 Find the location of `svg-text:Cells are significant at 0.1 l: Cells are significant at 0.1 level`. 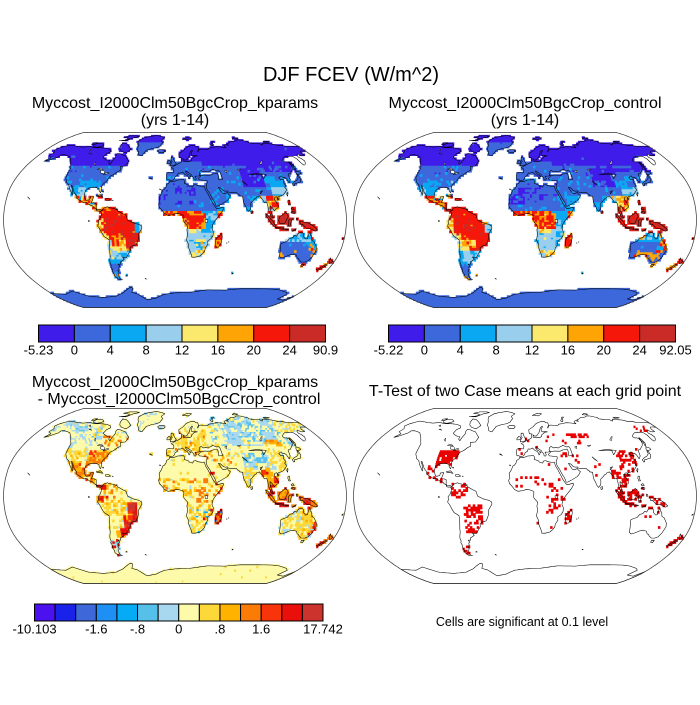

svg-text:Cells are significant at 0.1 l: Cells are significant at 0.1 level is located at coordinates (522, 622).